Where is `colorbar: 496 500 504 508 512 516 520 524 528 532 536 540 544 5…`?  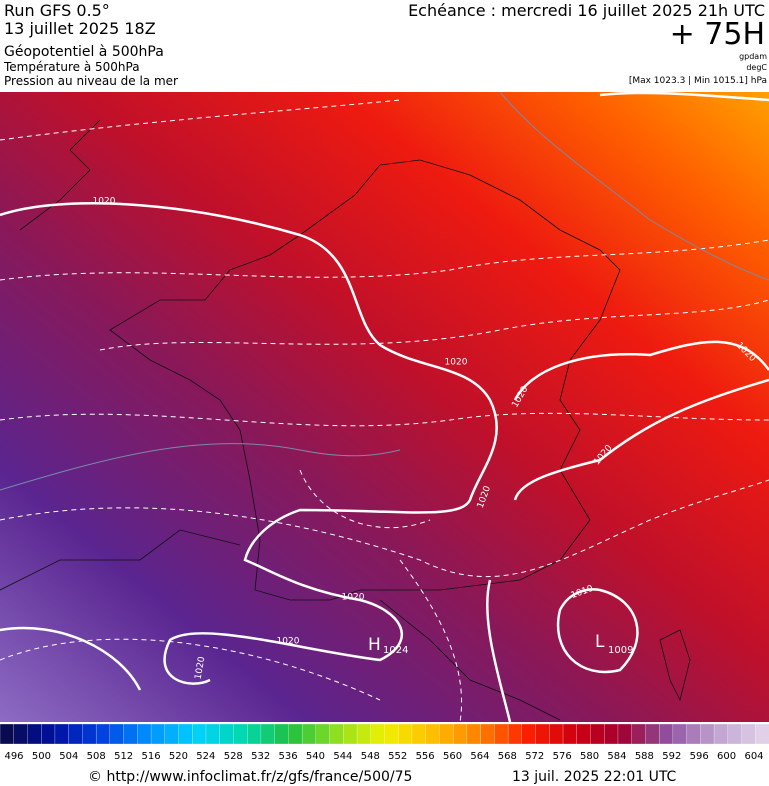
colorbar: 496 500 504 508 512 516 520 524 528 532 536 540 544 5… is located at coordinates (384, 742).